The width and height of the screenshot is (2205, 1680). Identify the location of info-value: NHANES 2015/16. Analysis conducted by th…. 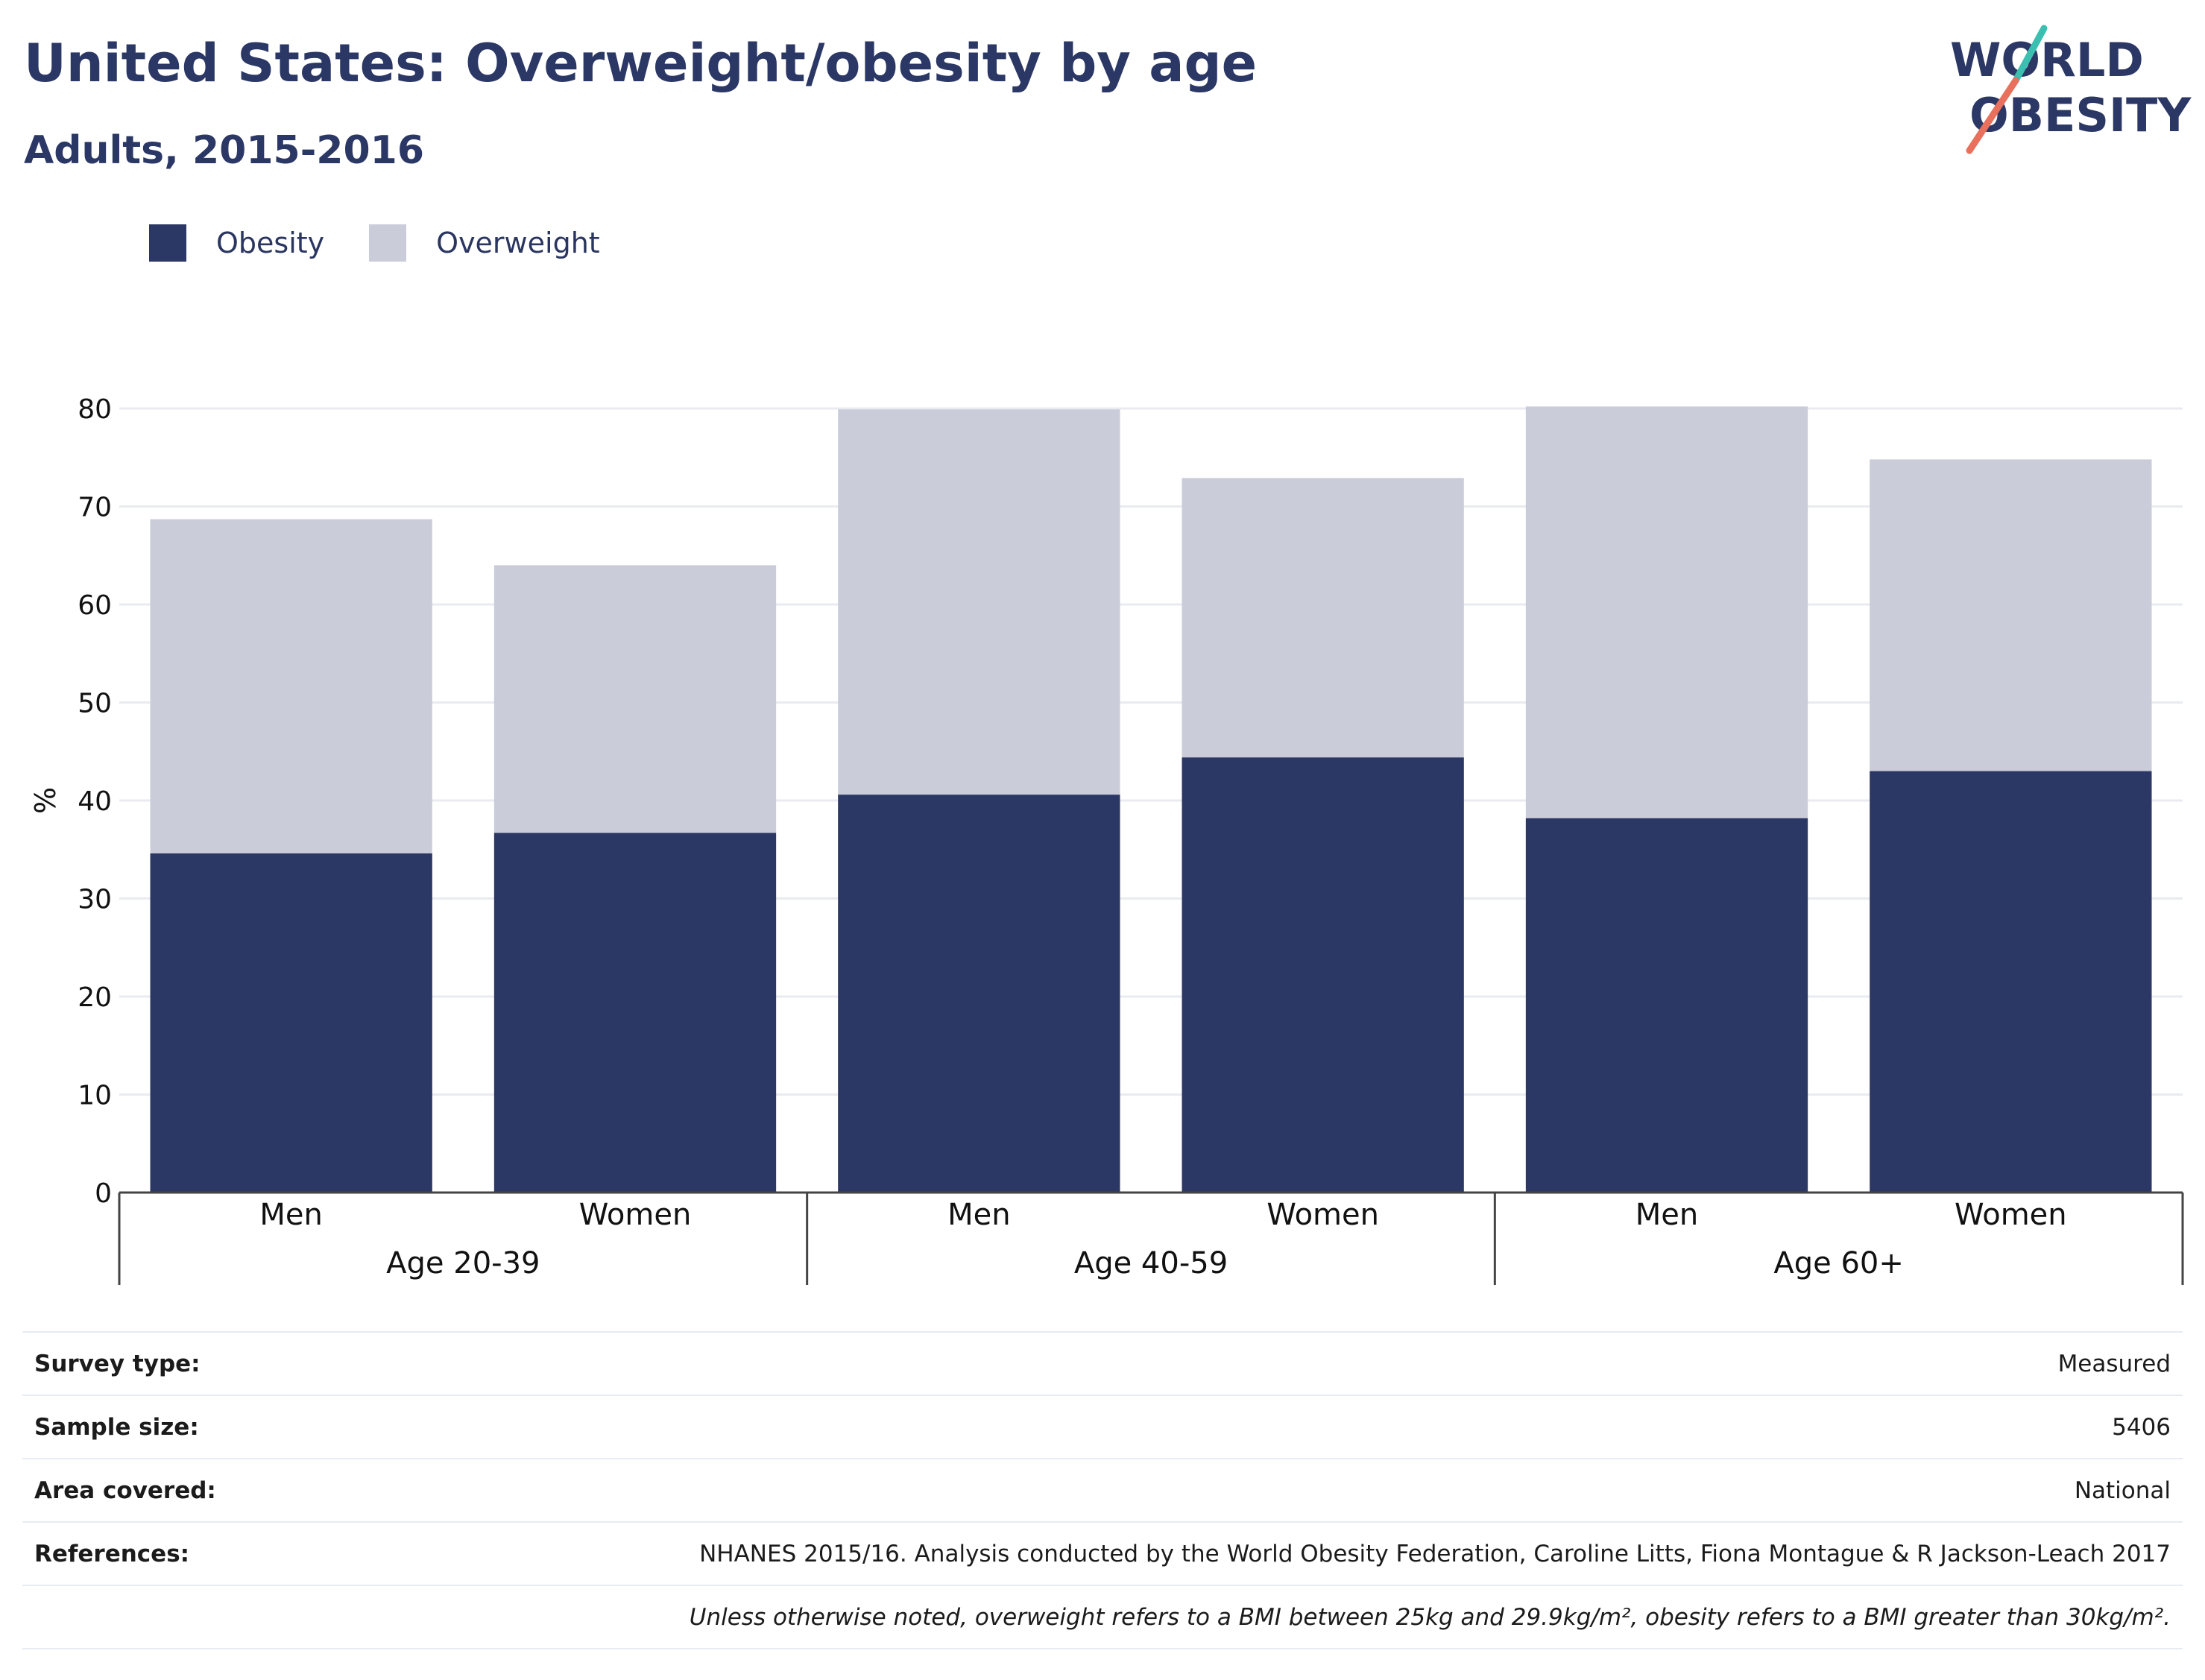
(1435, 1553).